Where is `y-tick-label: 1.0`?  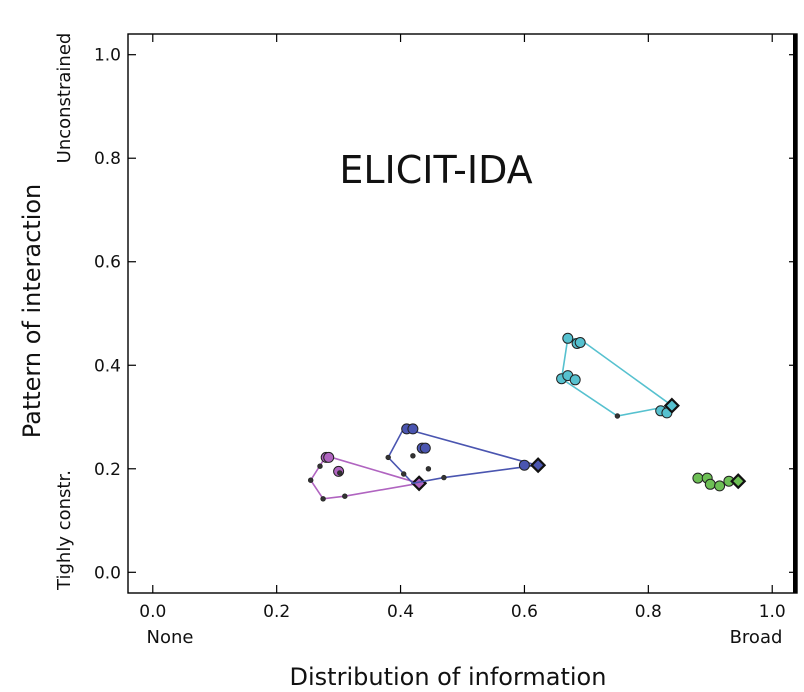
y-tick-label: 1.0 is located at coordinates (107, 56).